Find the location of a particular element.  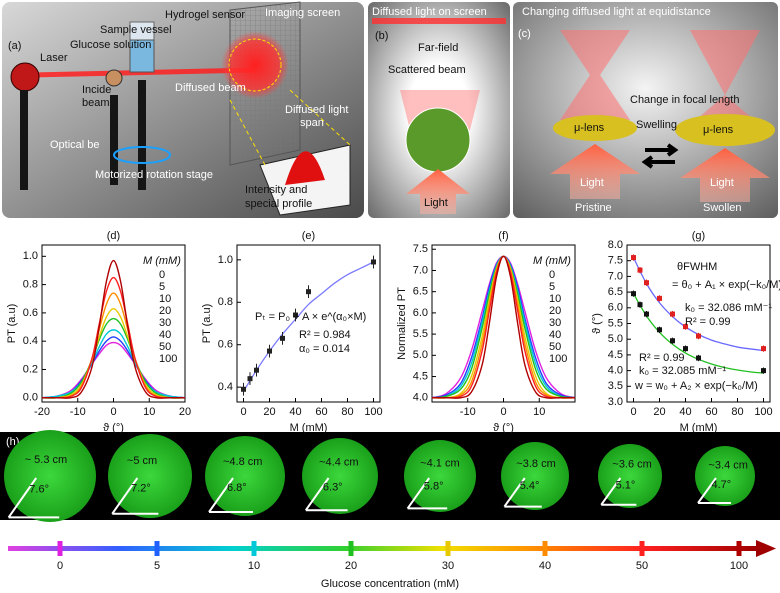

label: beam is located at coordinates (96, 103).